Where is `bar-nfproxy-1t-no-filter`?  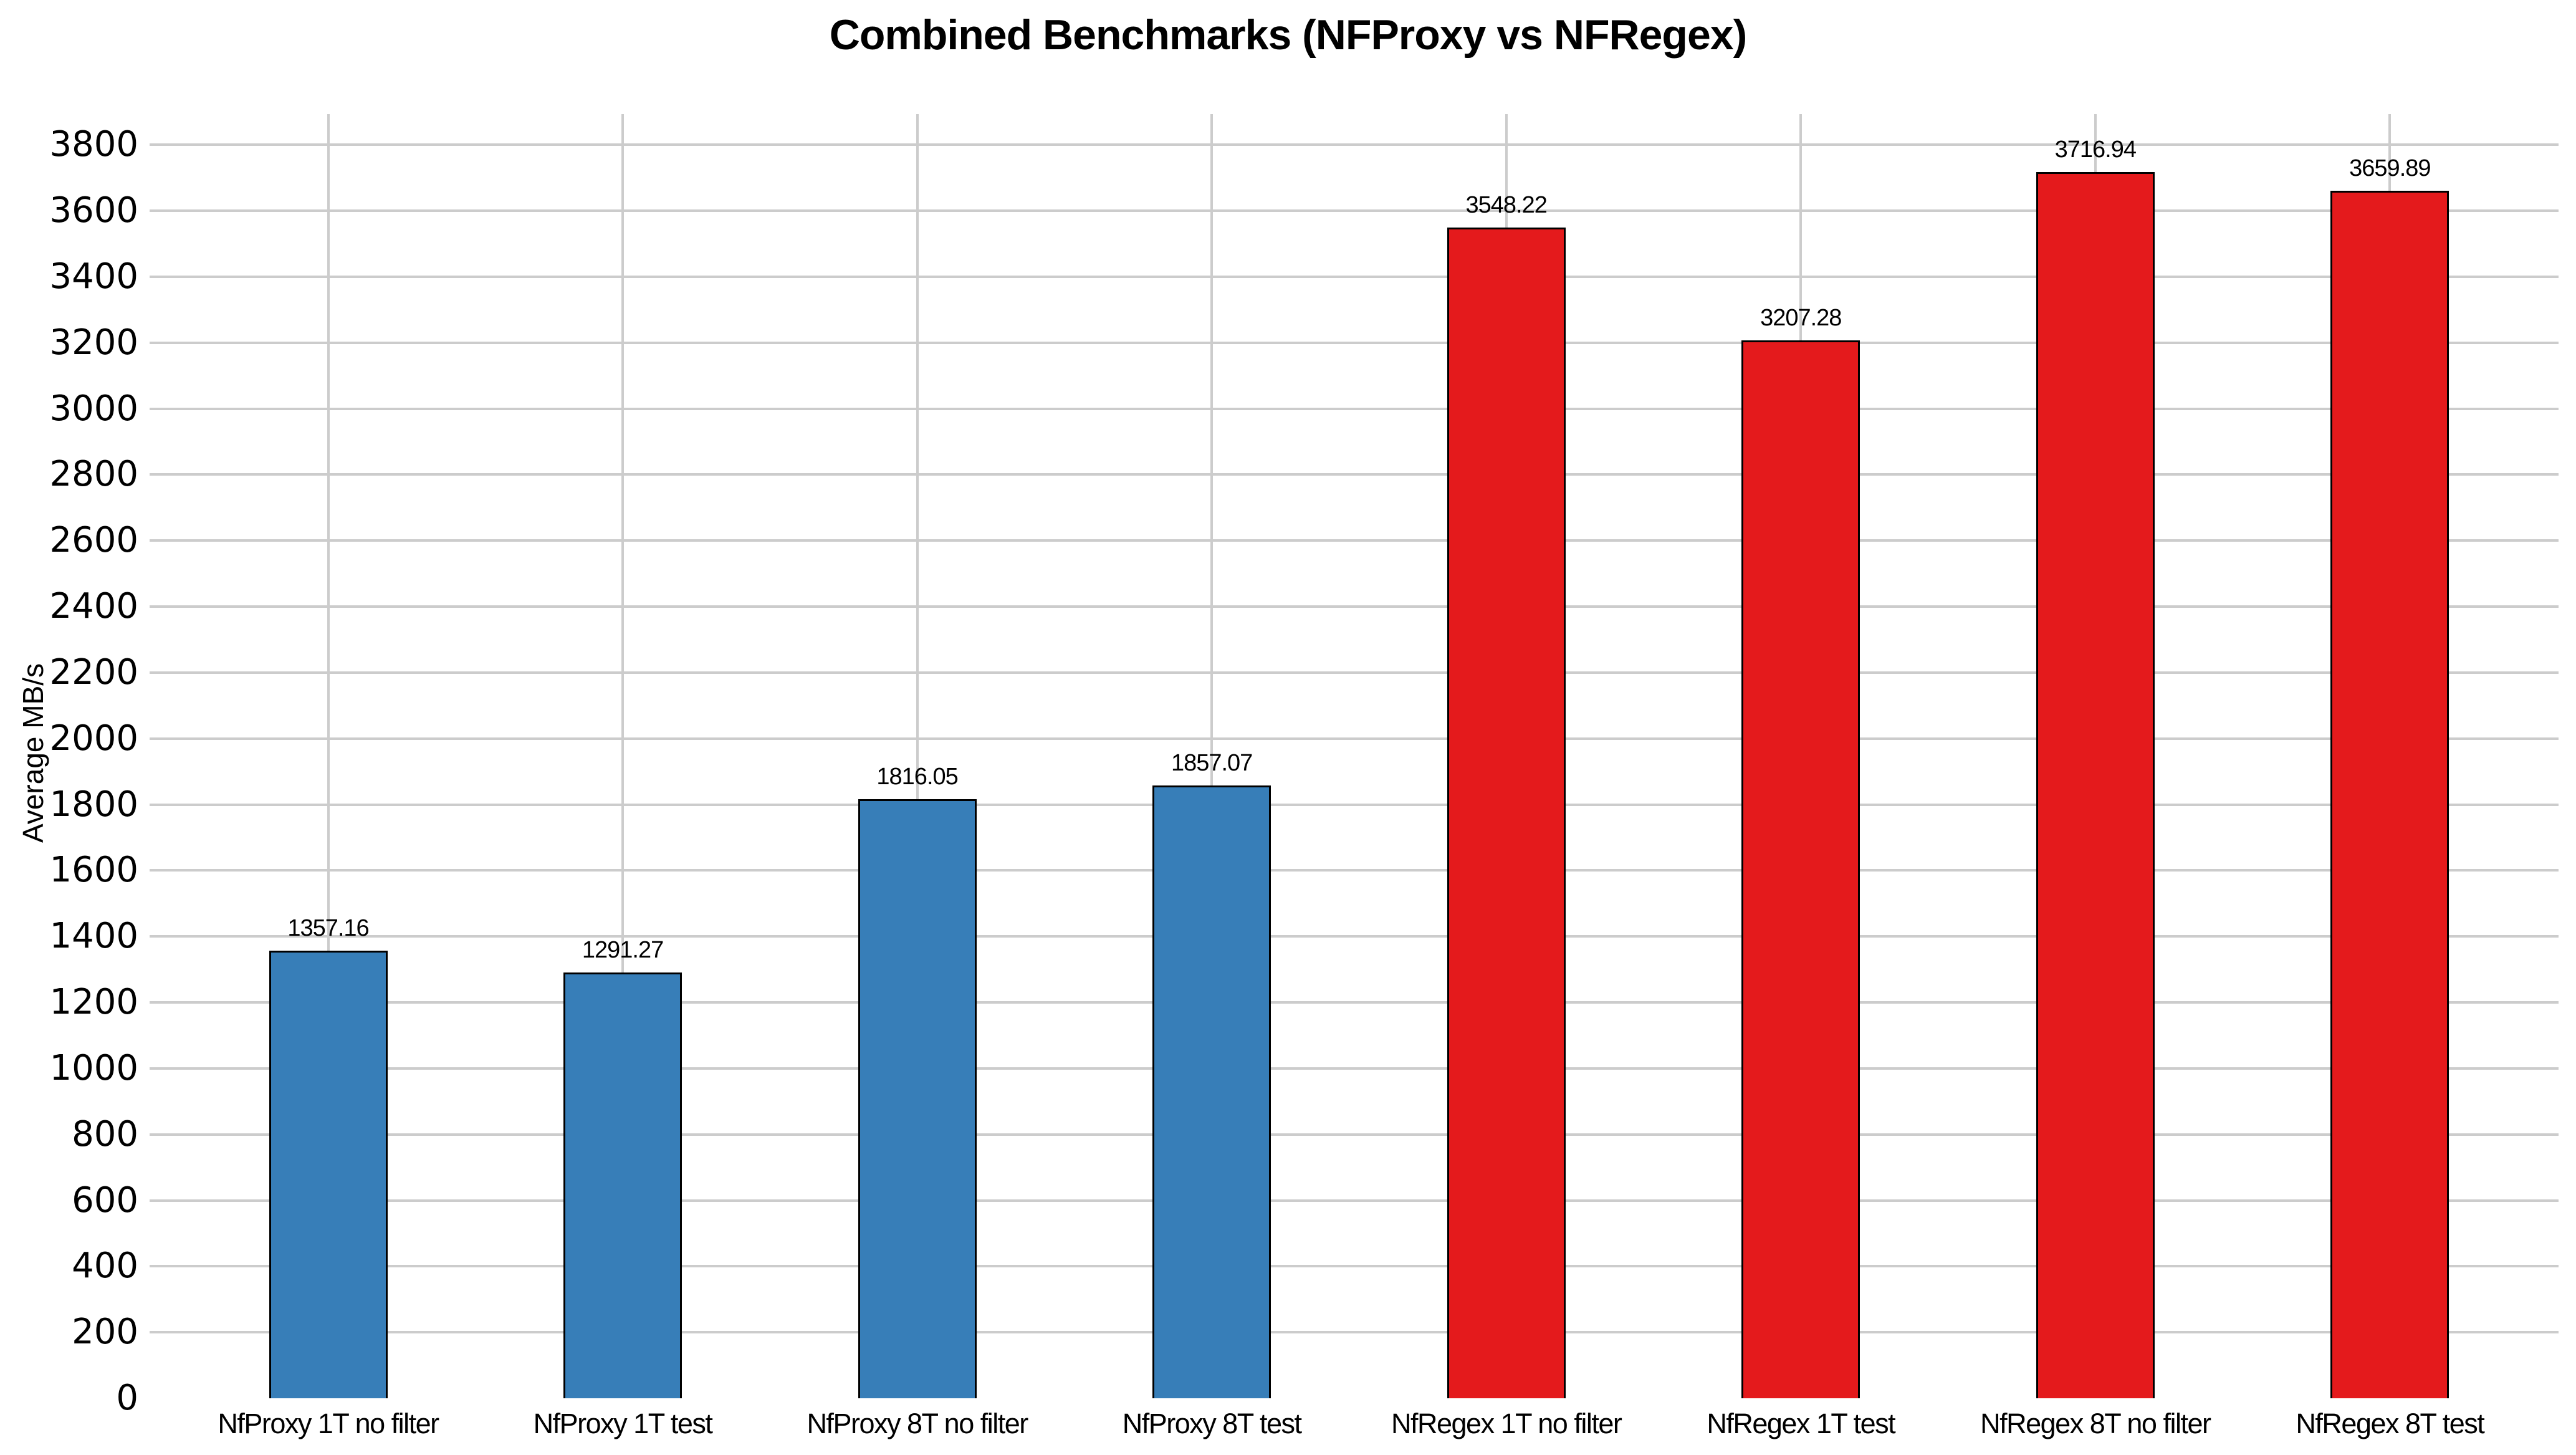
bar-nfproxy-1t-no-filter is located at coordinates (328, 1174).